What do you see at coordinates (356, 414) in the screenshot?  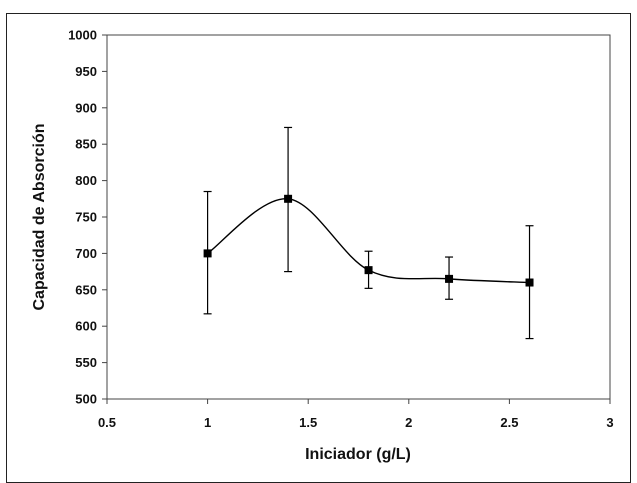 I see `x-axis-ticks: 0.5 1 1.5 2 2.5 3` at bounding box center [356, 414].